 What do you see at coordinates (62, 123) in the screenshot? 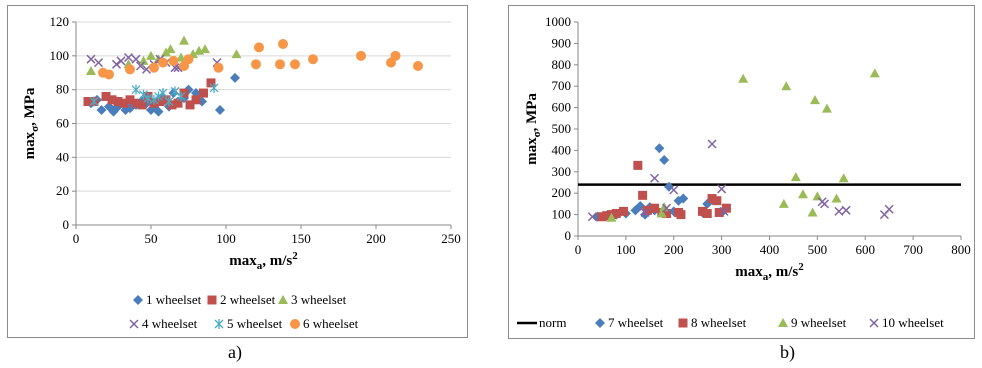
I see `y-tick-label: 60` at bounding box center [62, 123].